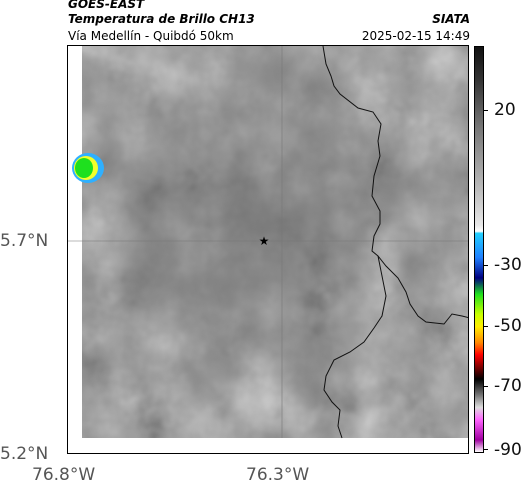 This screenshot has height=491, width=526. What do you see at coordinates (88, 168) in the screenshot?
I see `convective-cell` at bounding box center [88, 168].